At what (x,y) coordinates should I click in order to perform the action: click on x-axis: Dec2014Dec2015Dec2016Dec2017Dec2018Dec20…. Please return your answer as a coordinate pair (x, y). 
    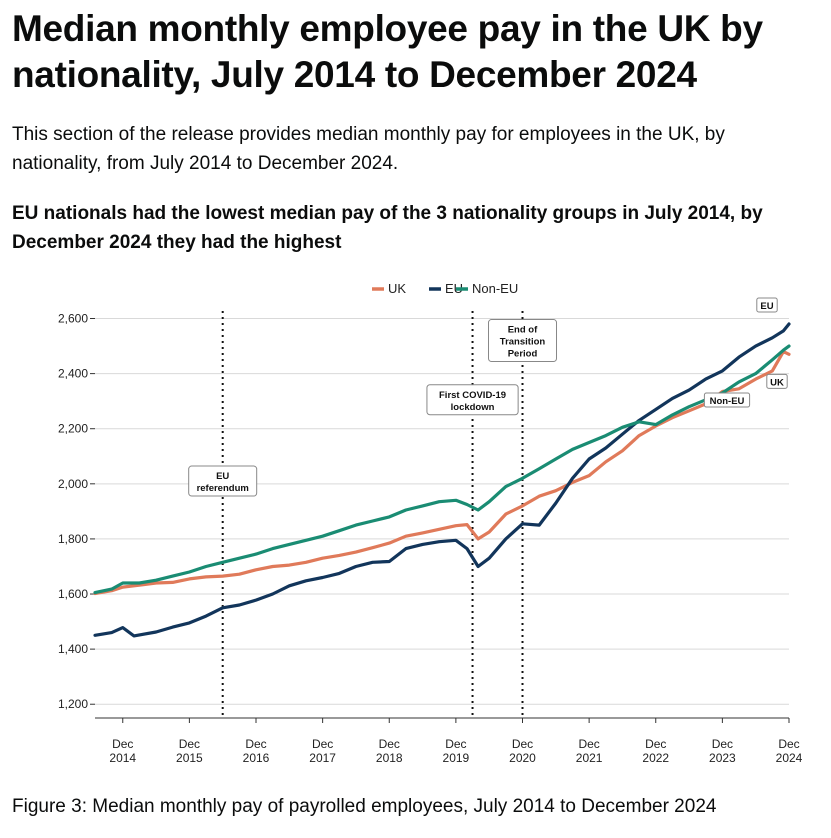
    Looking at the image, I should click on (449, 741).